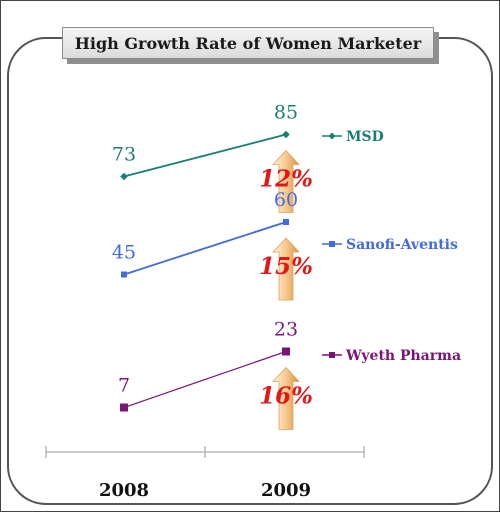 The height and width of the screenshot is (512, 500). I want to click on legend-marker-wyeth-pharma, so click(332, 355).